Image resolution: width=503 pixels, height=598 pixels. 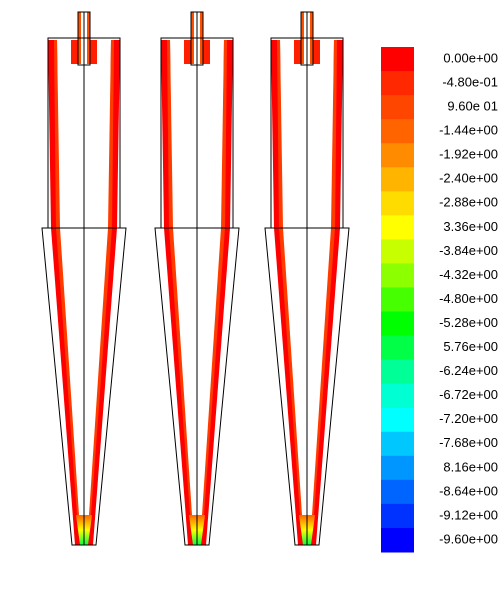 I want to click on colorbar-label: -8.64e+00, so click(x=468, y=490).